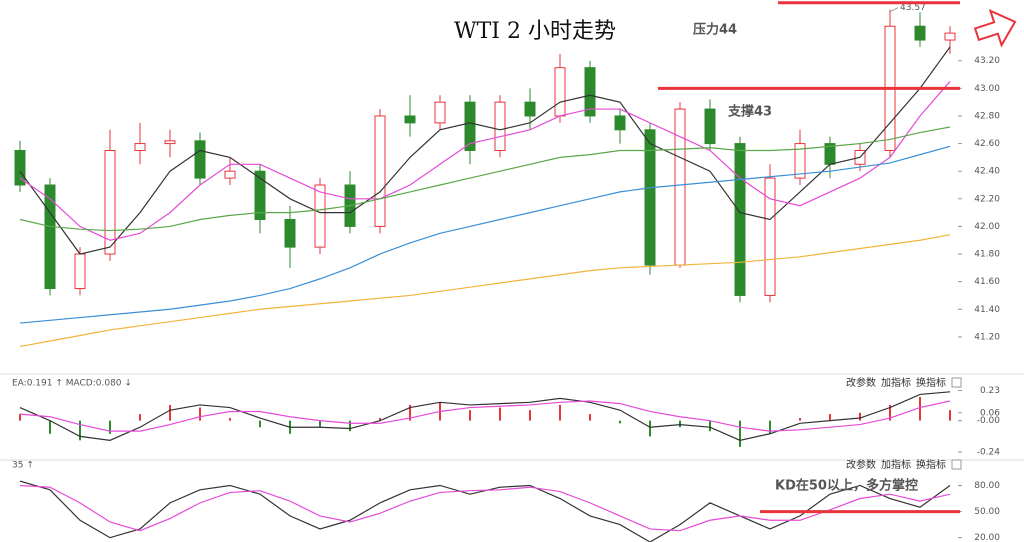 This screenshot has height=542, width=1024. I want to click on level-label: KD在50以上，多方掌控, so click(846, 486).